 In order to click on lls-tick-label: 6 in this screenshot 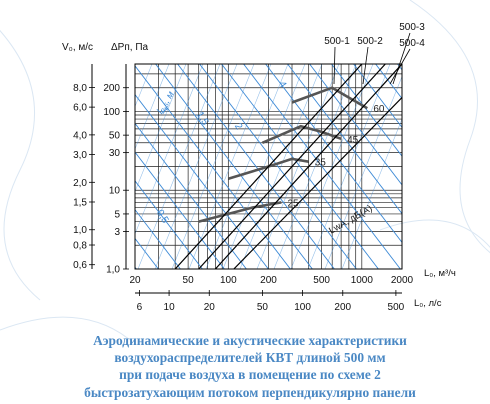, I will do `click(140, 307)`.